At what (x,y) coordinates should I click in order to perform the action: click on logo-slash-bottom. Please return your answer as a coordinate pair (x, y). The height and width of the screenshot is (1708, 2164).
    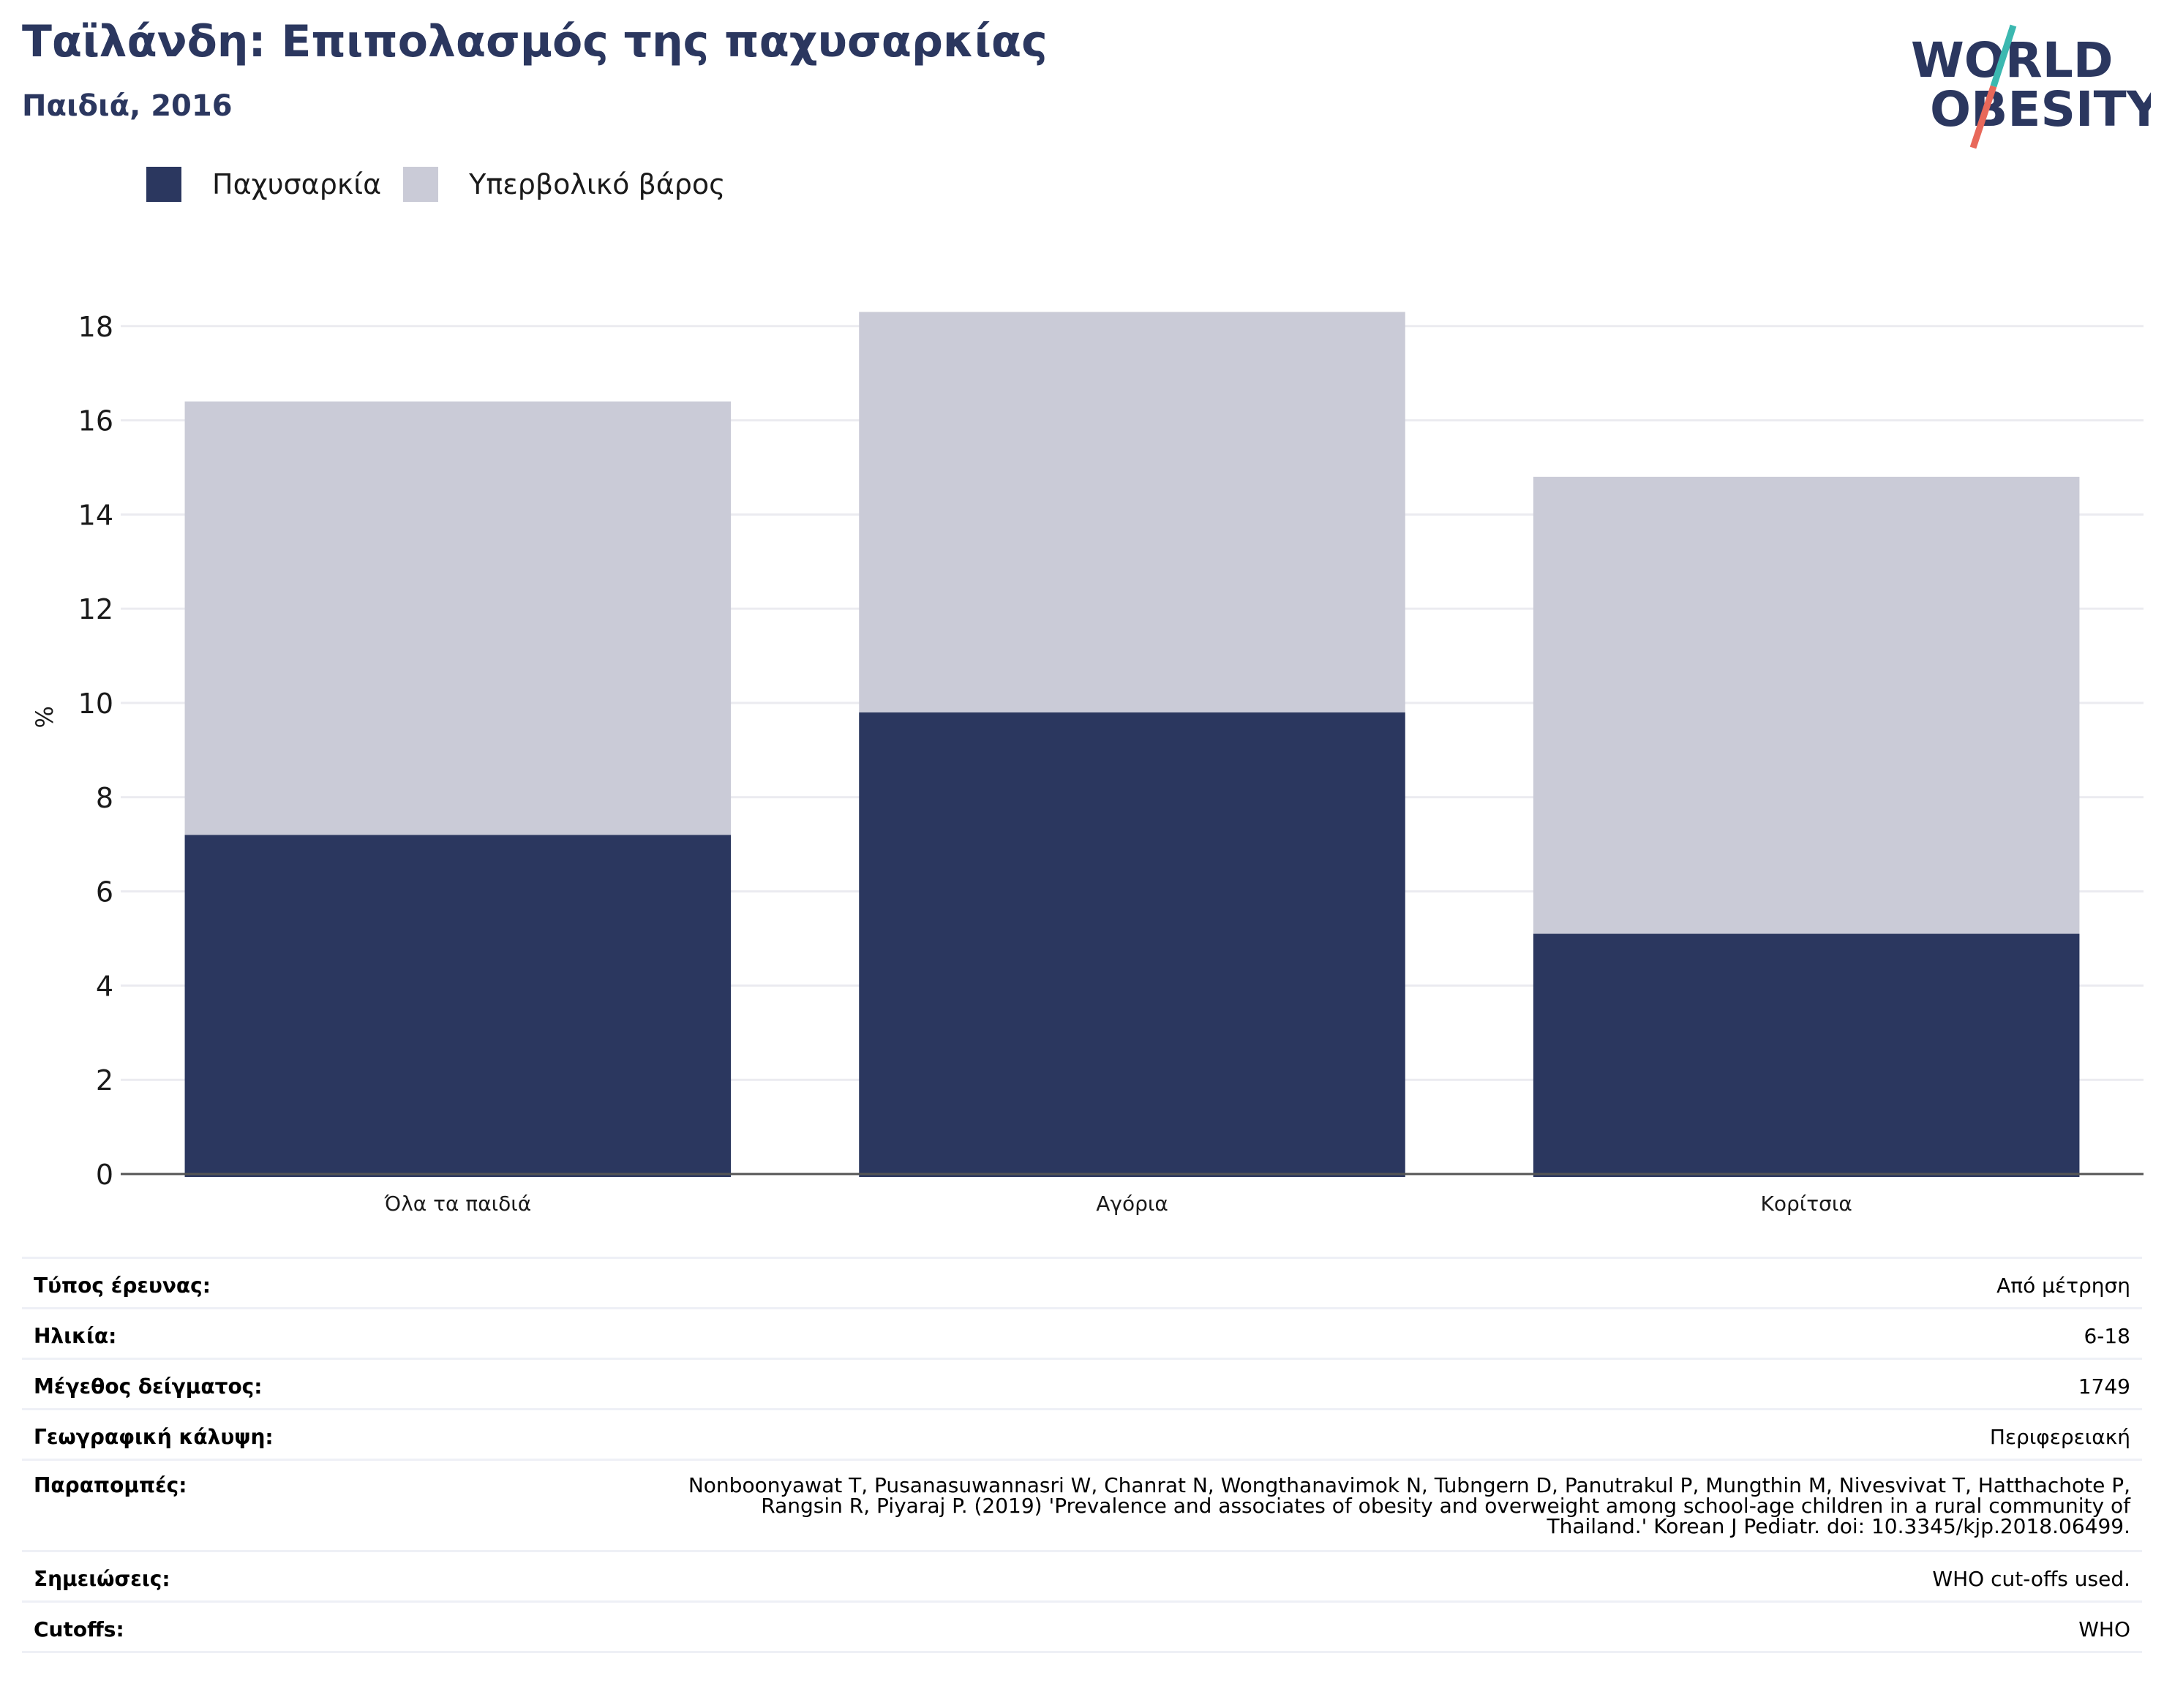
    Looking at the image, I should click on (1983, 117).